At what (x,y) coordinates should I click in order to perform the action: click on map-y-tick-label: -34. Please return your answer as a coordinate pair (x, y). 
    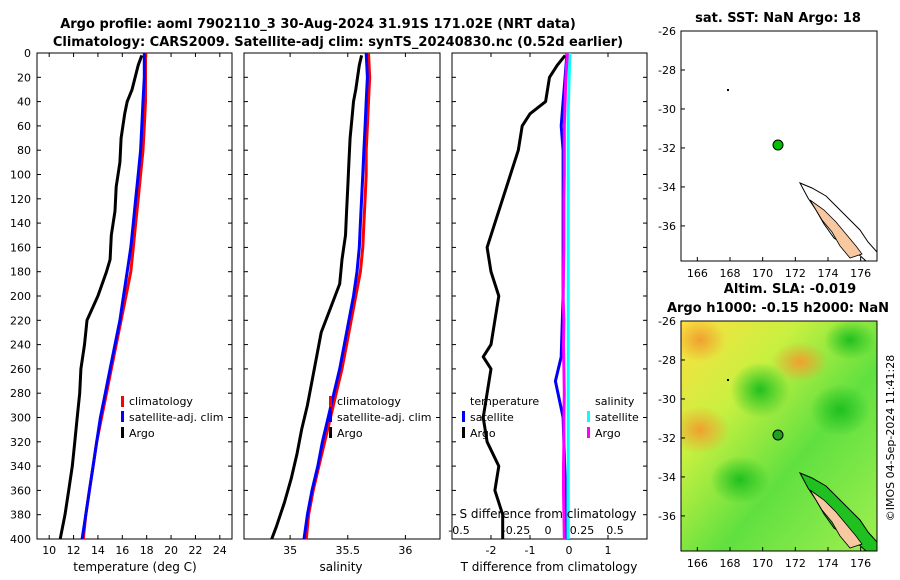
    Looking at the image, I should click on (667, 477).